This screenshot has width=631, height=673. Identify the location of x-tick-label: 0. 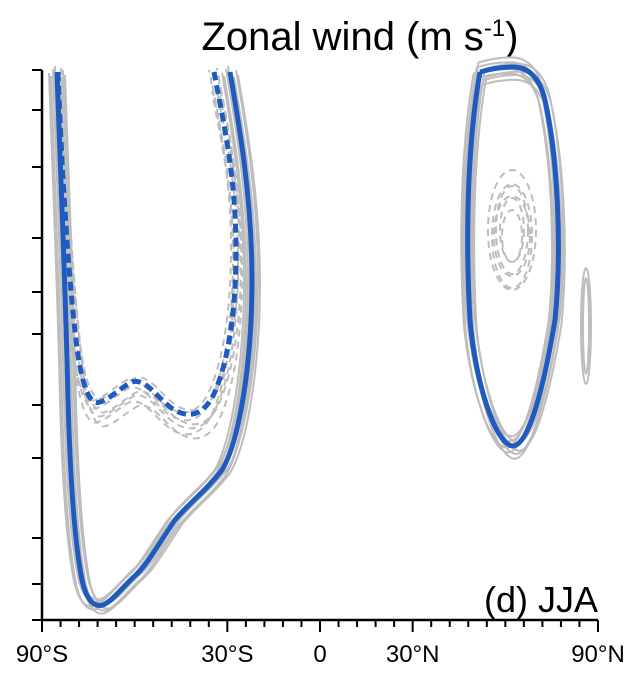
(319, 654).